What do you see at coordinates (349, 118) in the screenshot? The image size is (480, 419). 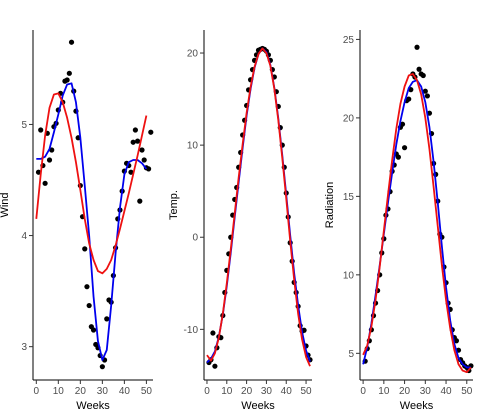 I see `radiation-y-tick-label: 20` at bounding box center [349, 118].